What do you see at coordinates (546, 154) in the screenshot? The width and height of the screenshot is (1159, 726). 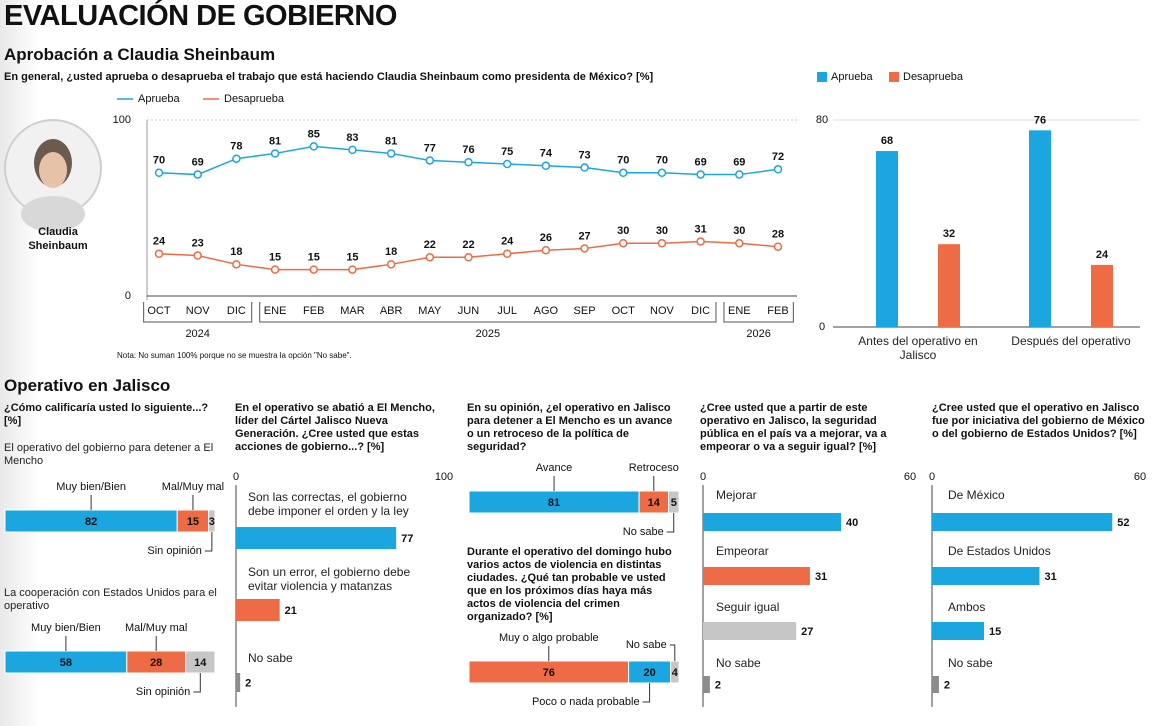 I see `data-label: 74` at bounding box center [546, 154].